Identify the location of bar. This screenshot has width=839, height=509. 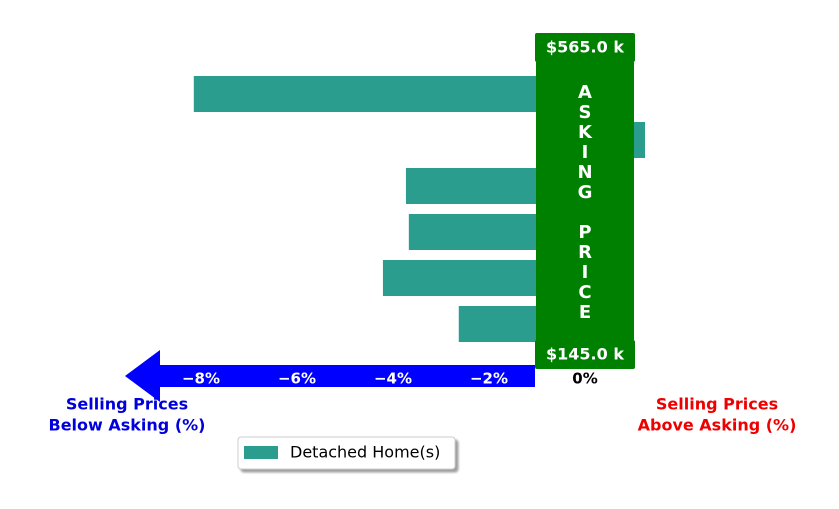
(389, 94).